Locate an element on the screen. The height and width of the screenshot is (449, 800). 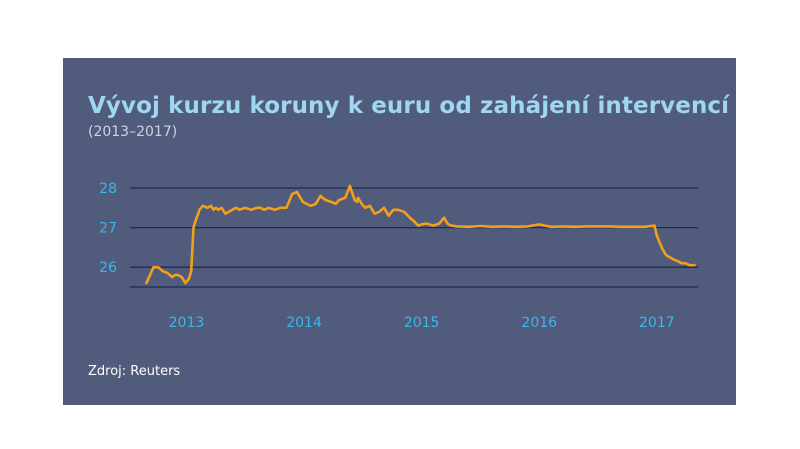
x-tick-label: 2014 is located at coordinates (304, 323).